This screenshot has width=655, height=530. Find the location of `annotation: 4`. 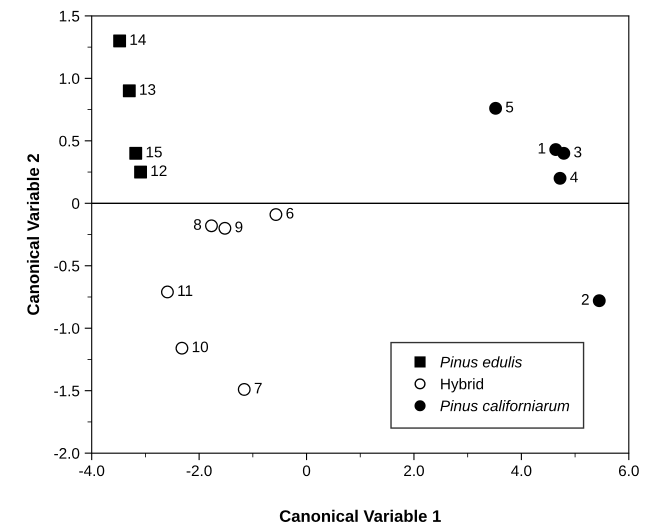

annotation: 4 is located at coordinates (574, 177).